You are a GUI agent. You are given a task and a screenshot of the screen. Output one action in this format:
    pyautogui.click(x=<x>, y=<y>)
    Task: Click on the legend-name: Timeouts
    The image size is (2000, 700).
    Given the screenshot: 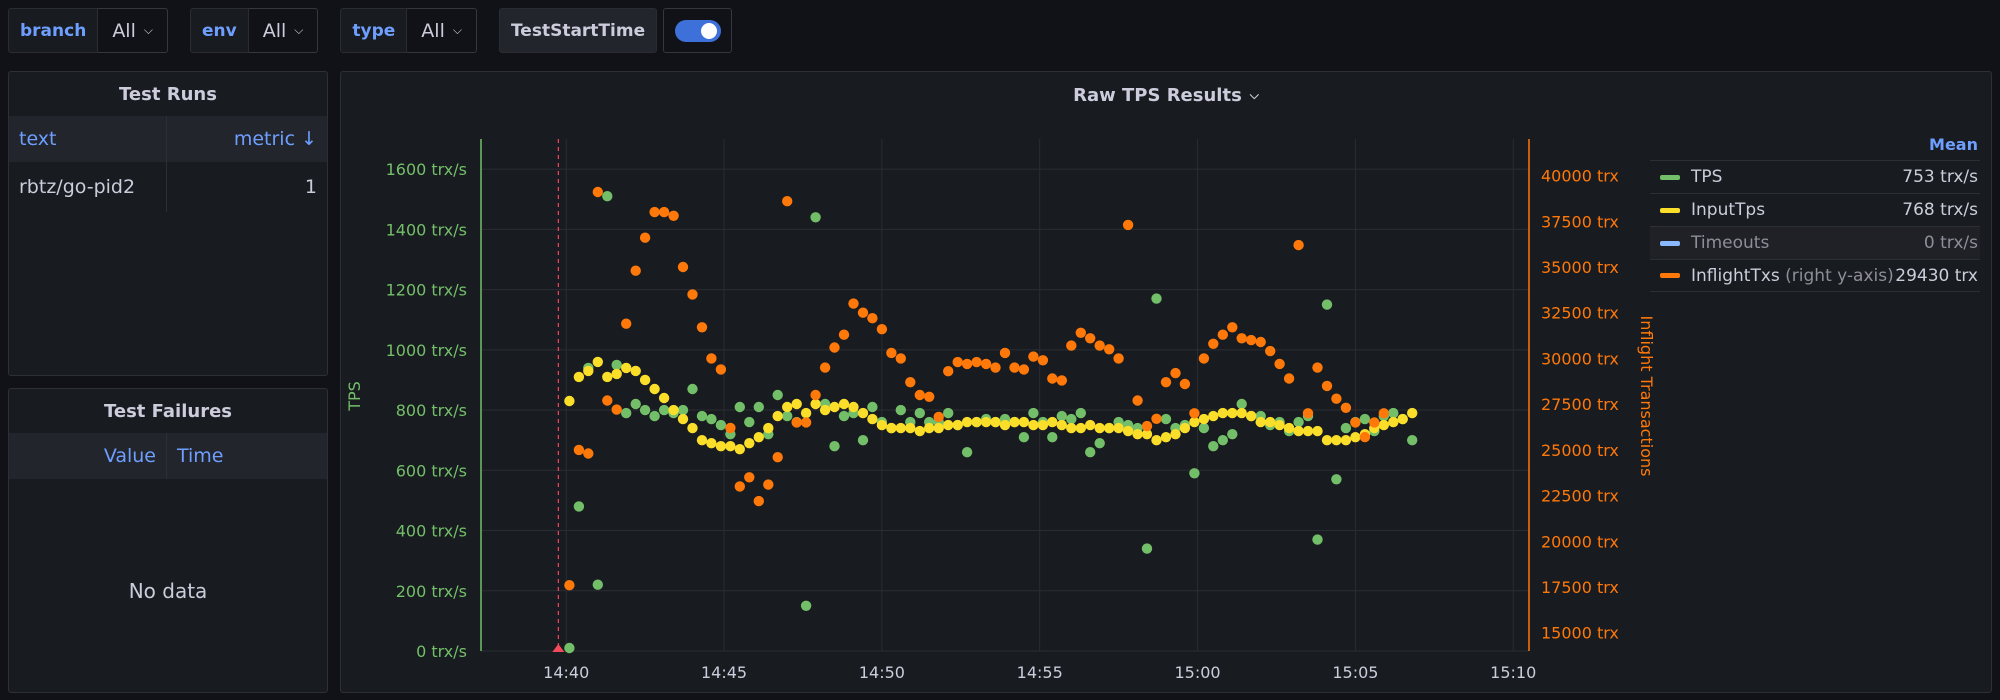 What is the action you would take?
    pyautogui.click(x=1730, y=243)
    